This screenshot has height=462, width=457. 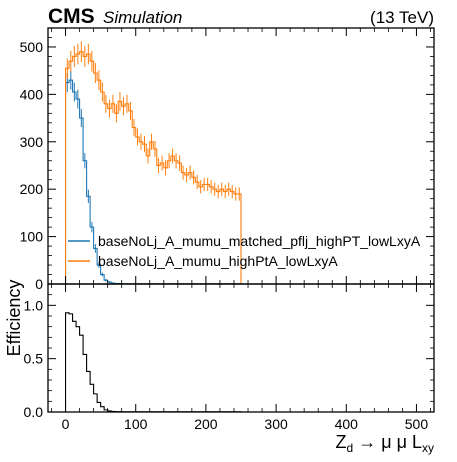 I want to click on x-tick-label: 200, so click(x=206, y=424).